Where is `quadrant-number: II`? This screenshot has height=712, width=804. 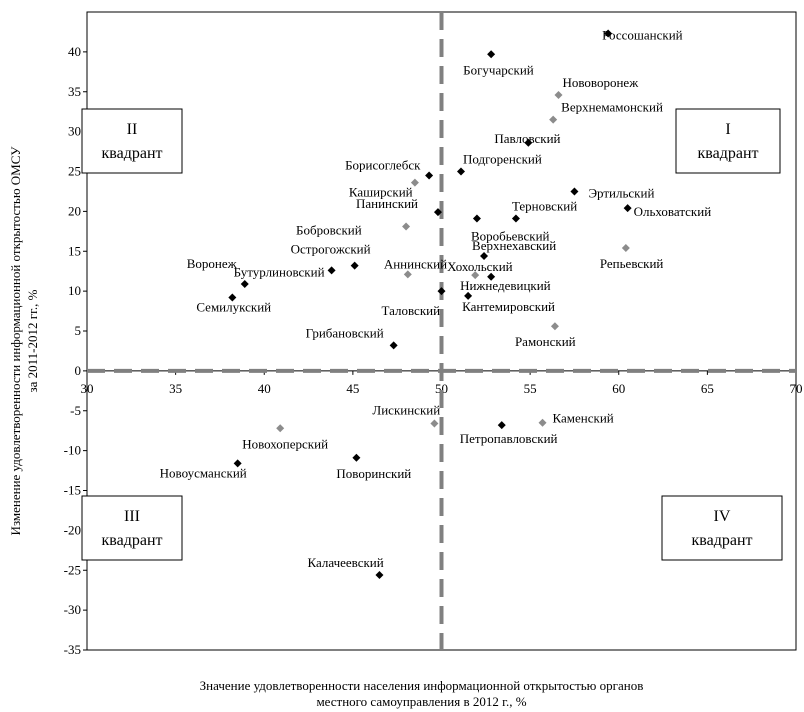 quadrant-number: II is located at coordinates (132, 129).